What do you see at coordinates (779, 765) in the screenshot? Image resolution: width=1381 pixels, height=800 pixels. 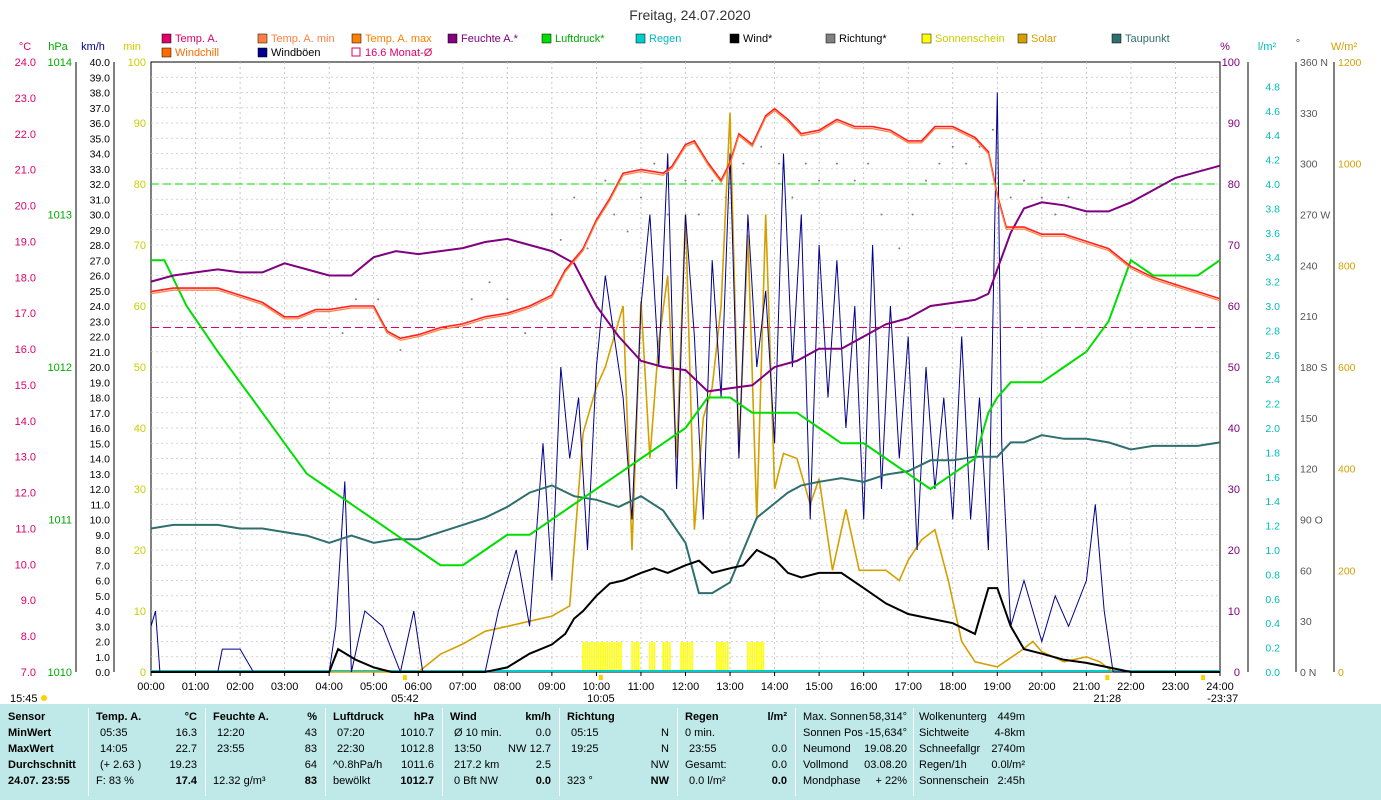 I see `rain-total-value: 0.0` at bounding box center [779, 765].